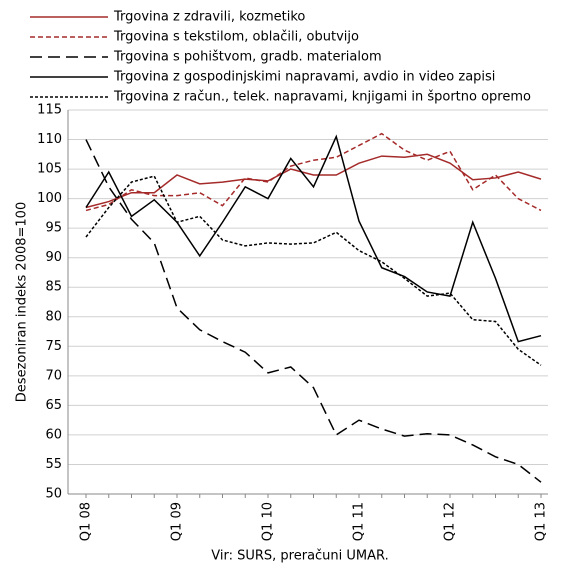 Image resolution: width=568 pixels, height=568 pixels. Describe the element at coordinates (209, 17) in the screenshot. I see `legend-label: Trgovina z zdravili, kozmetiko` at that location.